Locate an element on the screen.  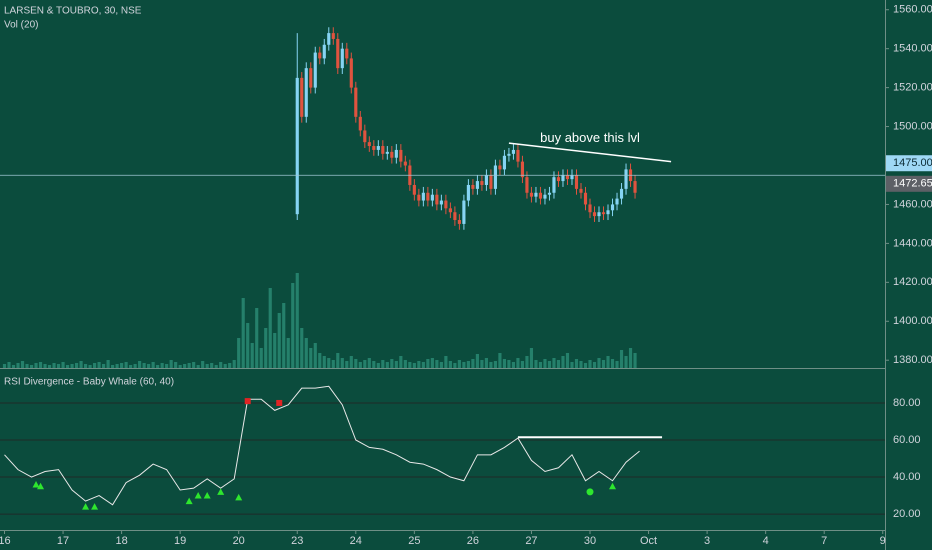
y-tick-label: 20.00 is located at coordinates (907, 514).